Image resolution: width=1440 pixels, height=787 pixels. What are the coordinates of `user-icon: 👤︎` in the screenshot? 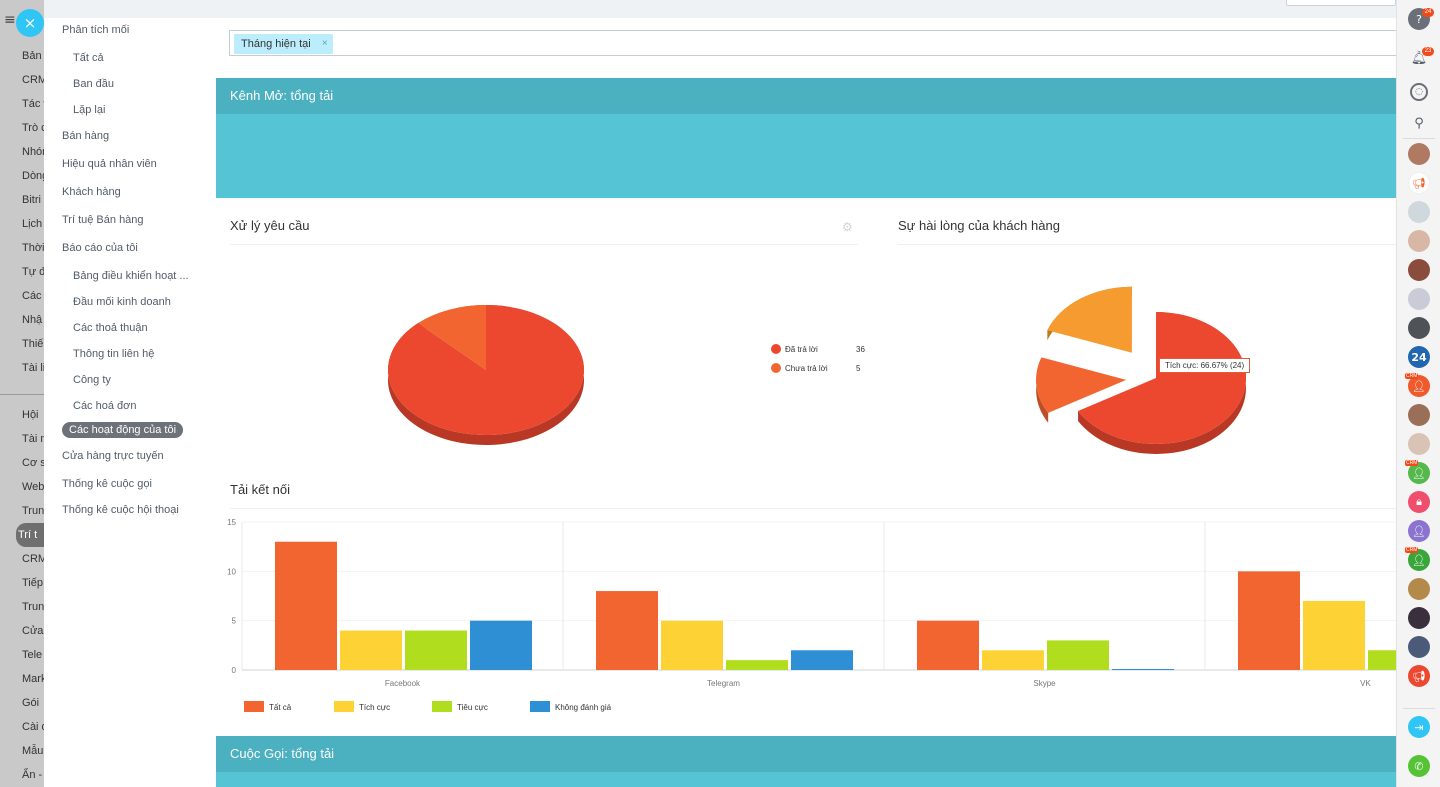 It's located at (1419, 531).